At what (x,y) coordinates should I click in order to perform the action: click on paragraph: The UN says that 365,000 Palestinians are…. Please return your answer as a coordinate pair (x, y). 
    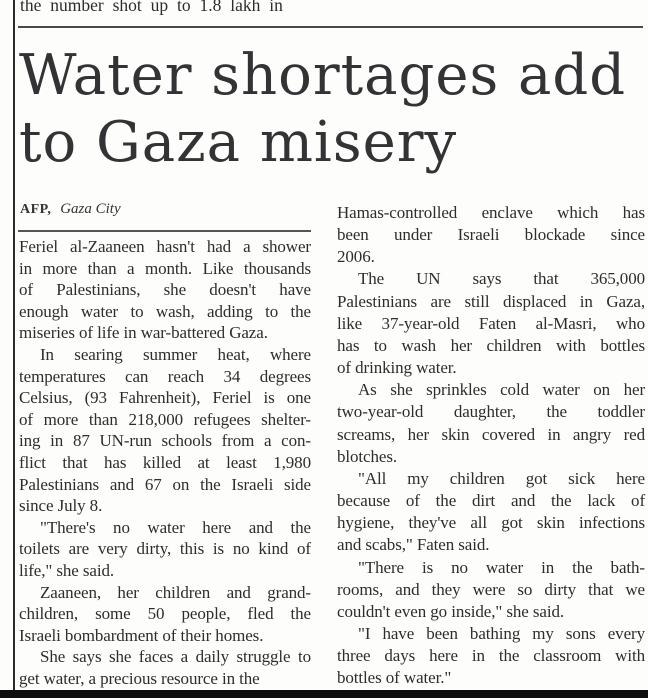
    Looking at the image, I should click on (491, 323).